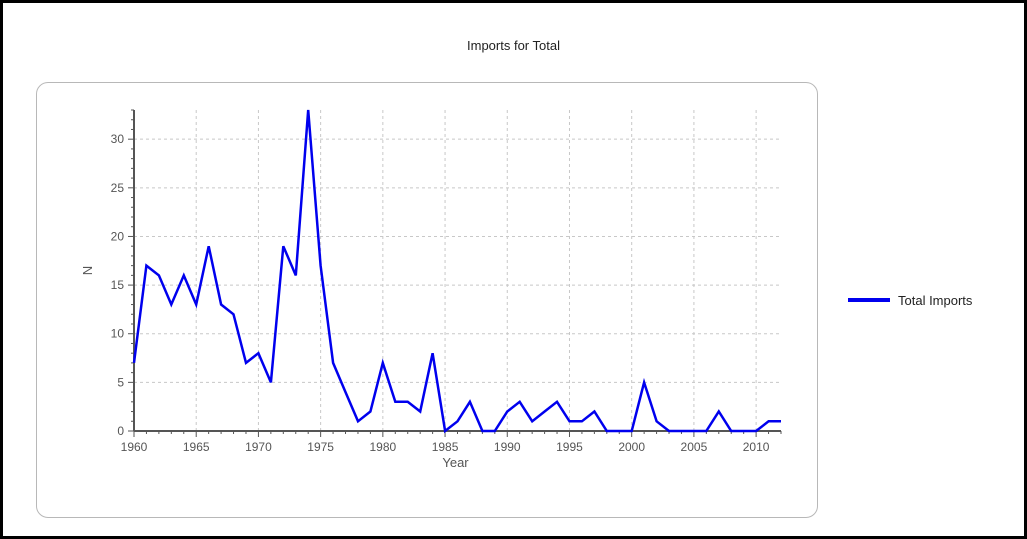 The image size is (1027, 539). Describe the element at coordinates (120, 382) in the screenshot. I see `y-tick-label: 5` at that location.